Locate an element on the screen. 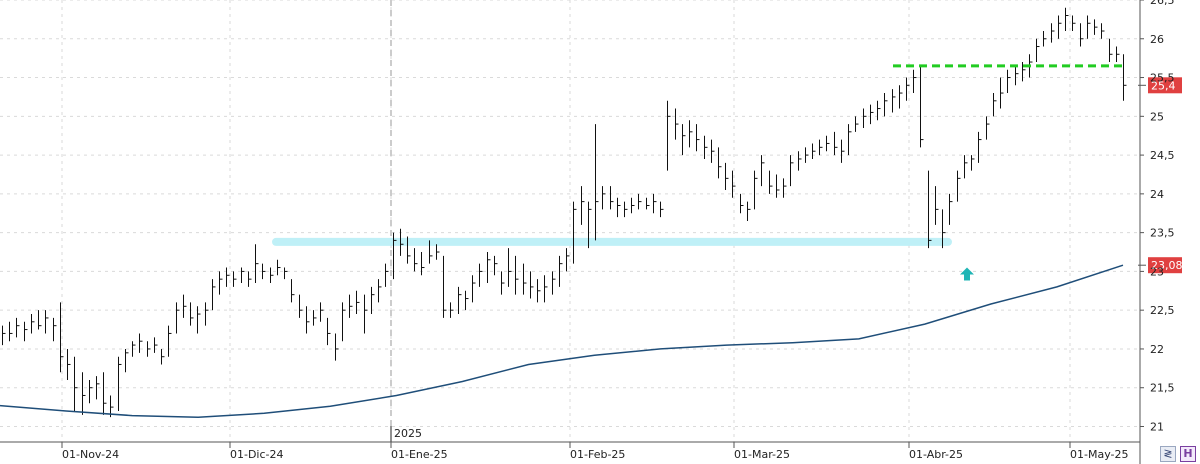 Image resolution: width=1200 pixels, height=464 pixels. y-tick-label: 22 is located at coordinates (1157, 349).